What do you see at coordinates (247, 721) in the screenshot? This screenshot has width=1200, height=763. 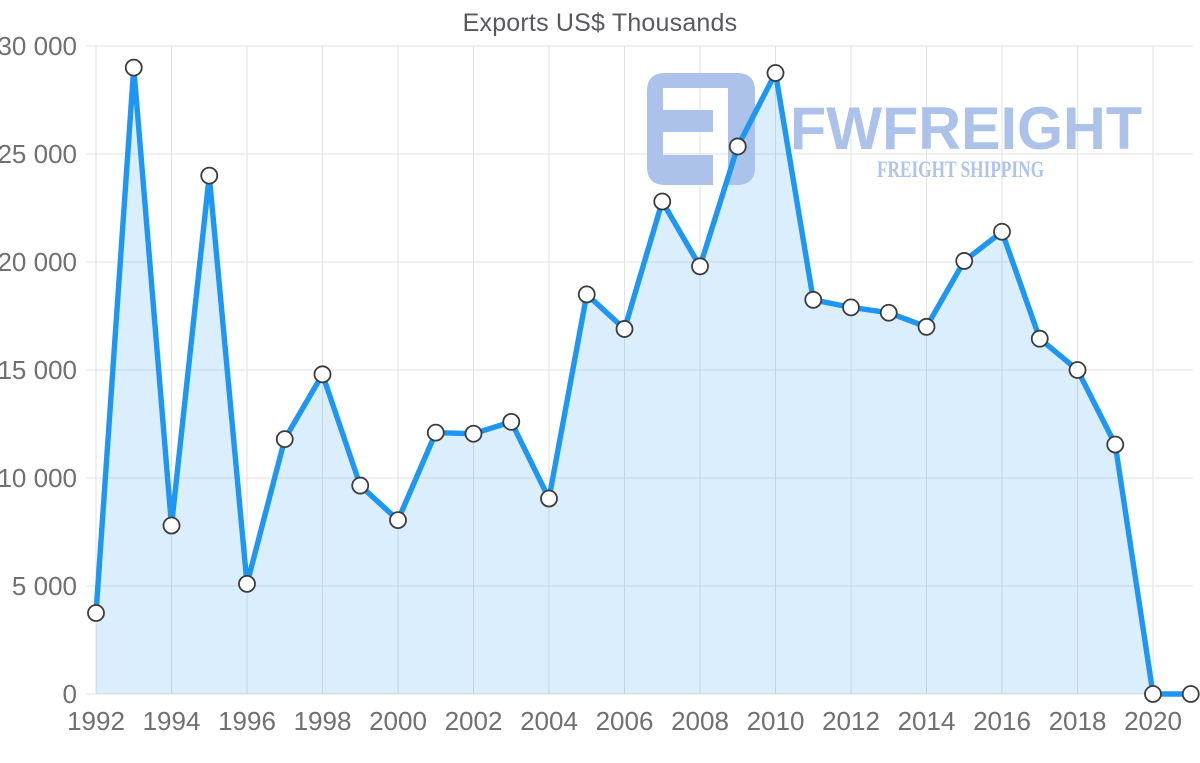 I see `x-tick-label: 1996` at bounding box center [247, 721].